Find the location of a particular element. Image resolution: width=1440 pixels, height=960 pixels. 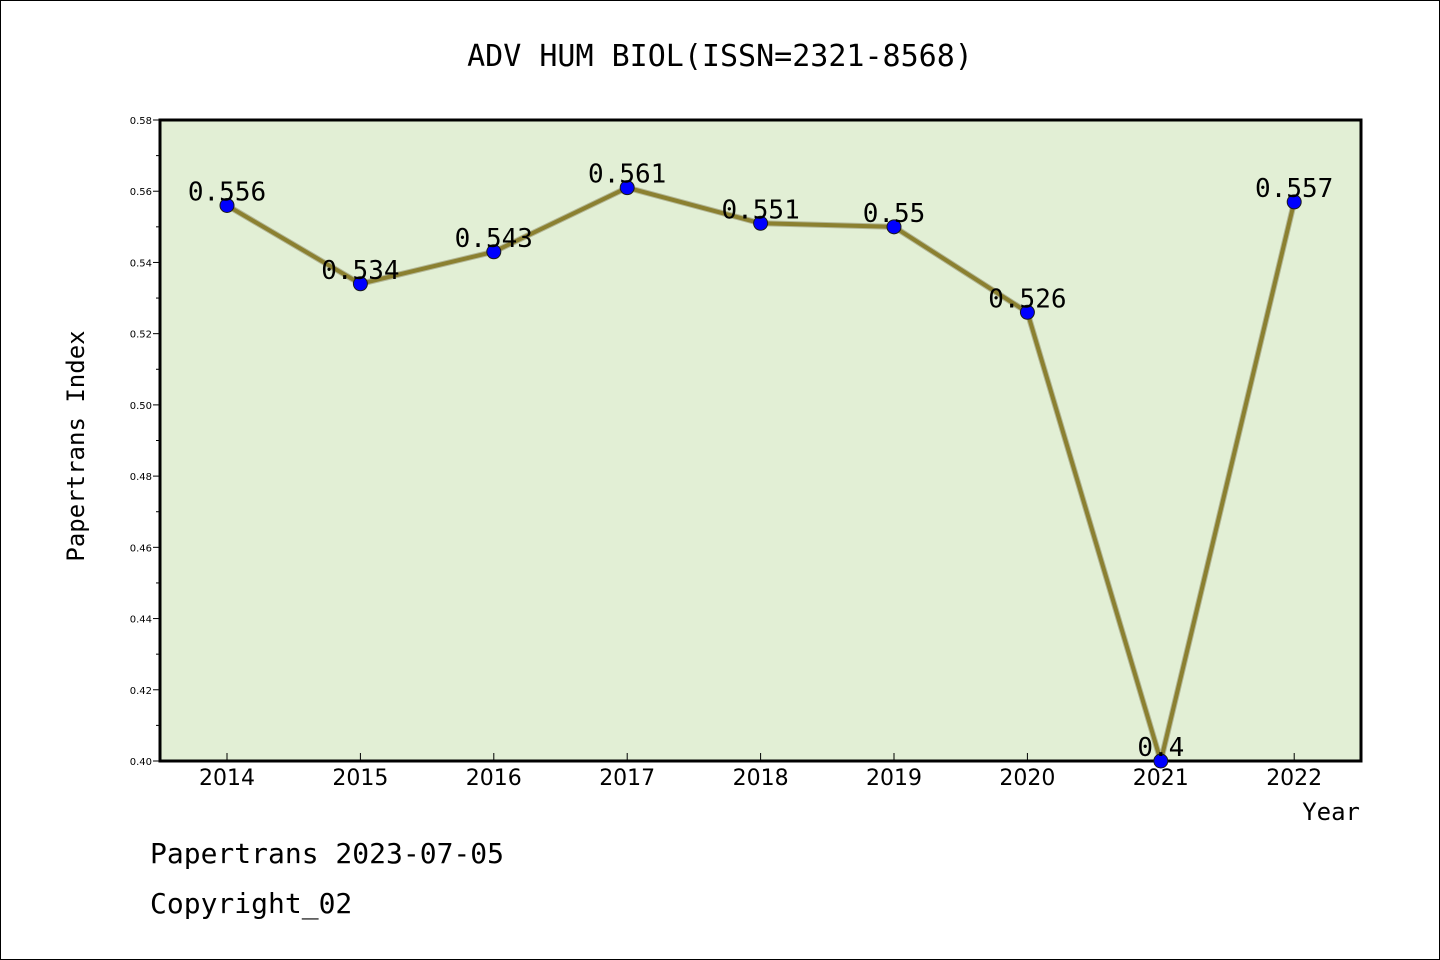

y-tick-label: 0.54 is located at coordinates (141, 263).